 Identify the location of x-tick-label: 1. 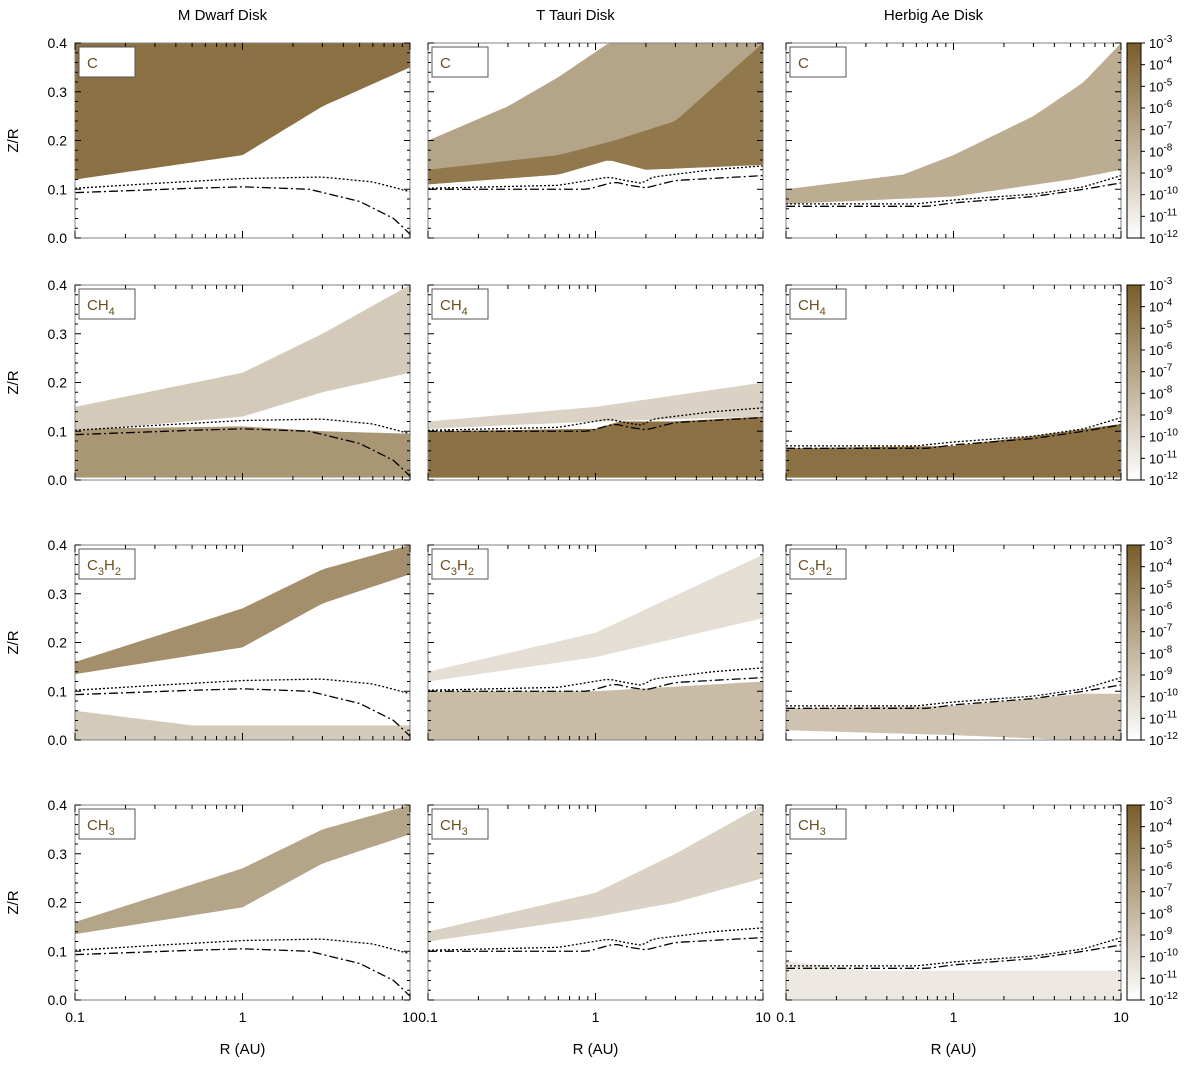
(243, 1017).